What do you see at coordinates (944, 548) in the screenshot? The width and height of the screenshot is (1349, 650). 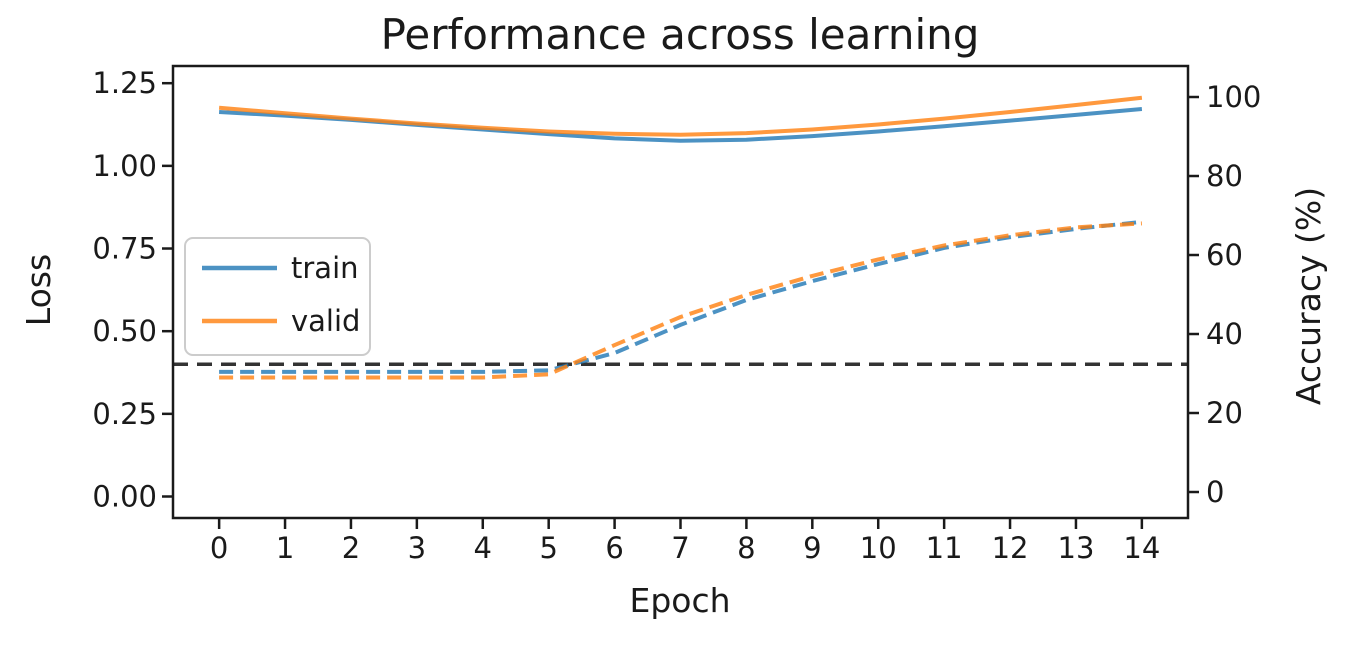 I see `x-axis-tick-label: 11` at bounding box center [944, 548].